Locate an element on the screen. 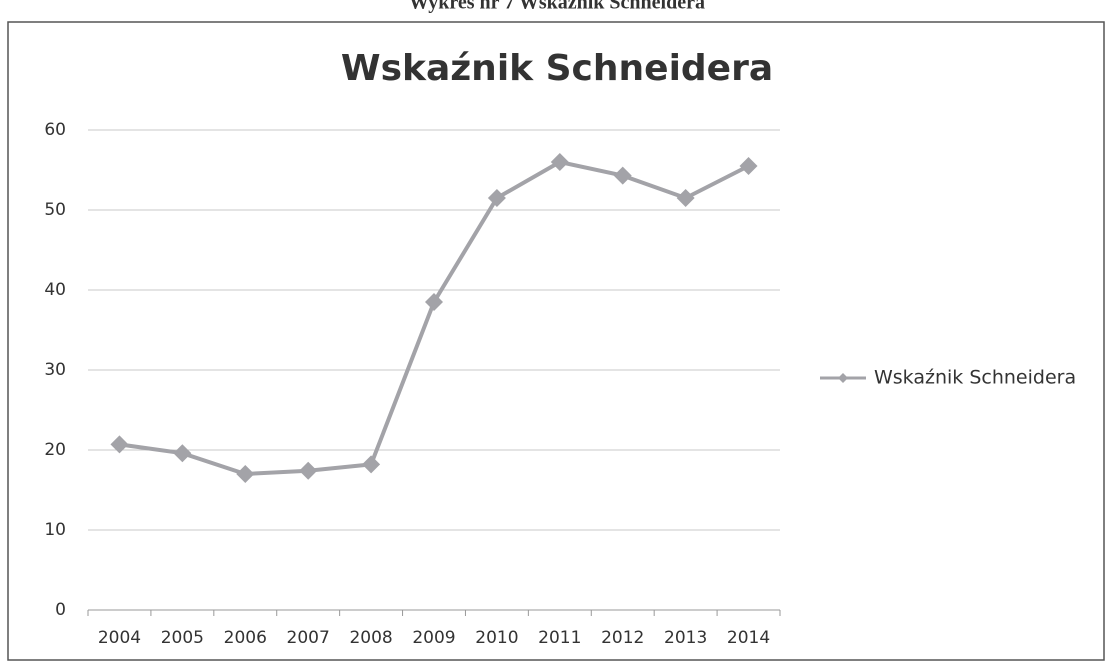 The height and width of the screenshot is (668, 1114). y-tick-label: 60 is located at coordinates (55, 130).